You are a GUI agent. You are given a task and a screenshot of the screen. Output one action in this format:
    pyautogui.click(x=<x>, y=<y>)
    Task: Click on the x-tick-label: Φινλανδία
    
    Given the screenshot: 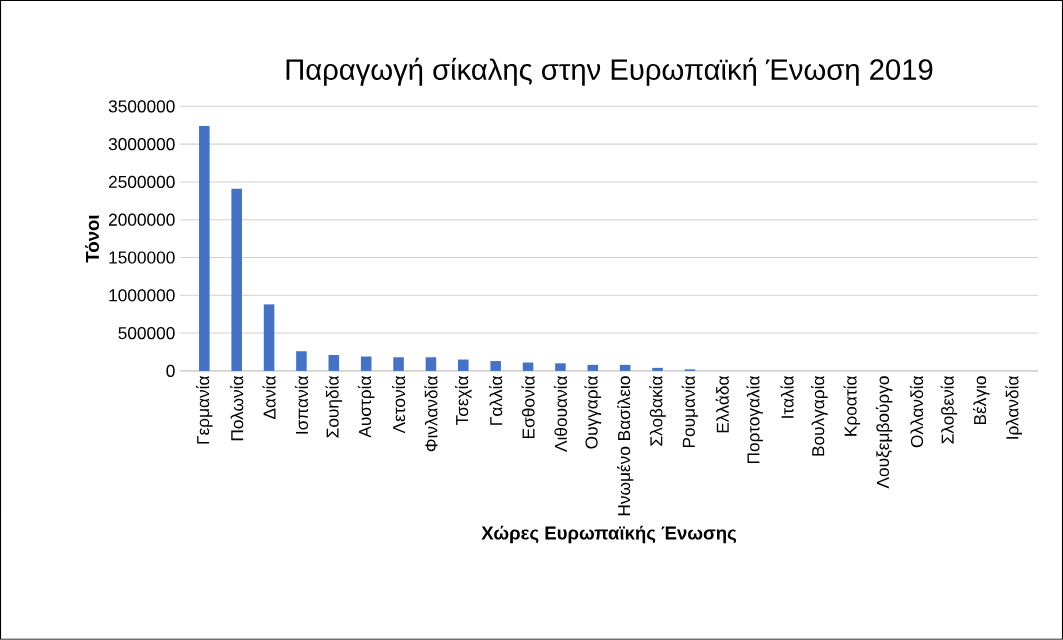 What is the action you would take?
    pyautogui.click(x=431, y=414)
    